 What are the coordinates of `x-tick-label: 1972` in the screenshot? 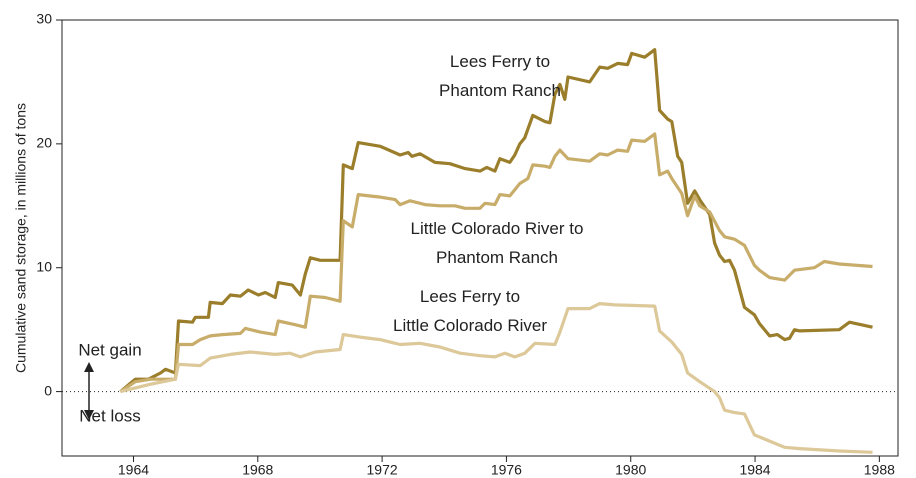 It's located at (382, 470).